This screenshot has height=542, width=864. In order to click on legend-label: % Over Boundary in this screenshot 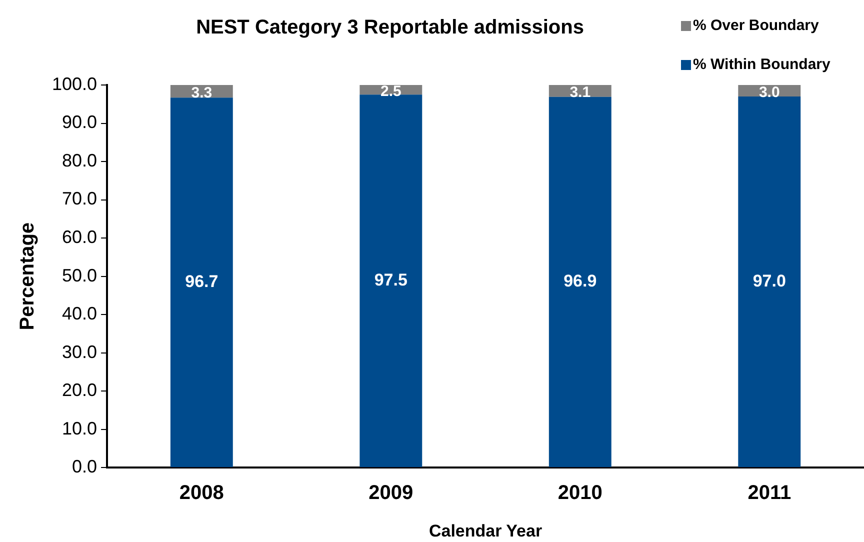, I will do `click(756, 25)`.